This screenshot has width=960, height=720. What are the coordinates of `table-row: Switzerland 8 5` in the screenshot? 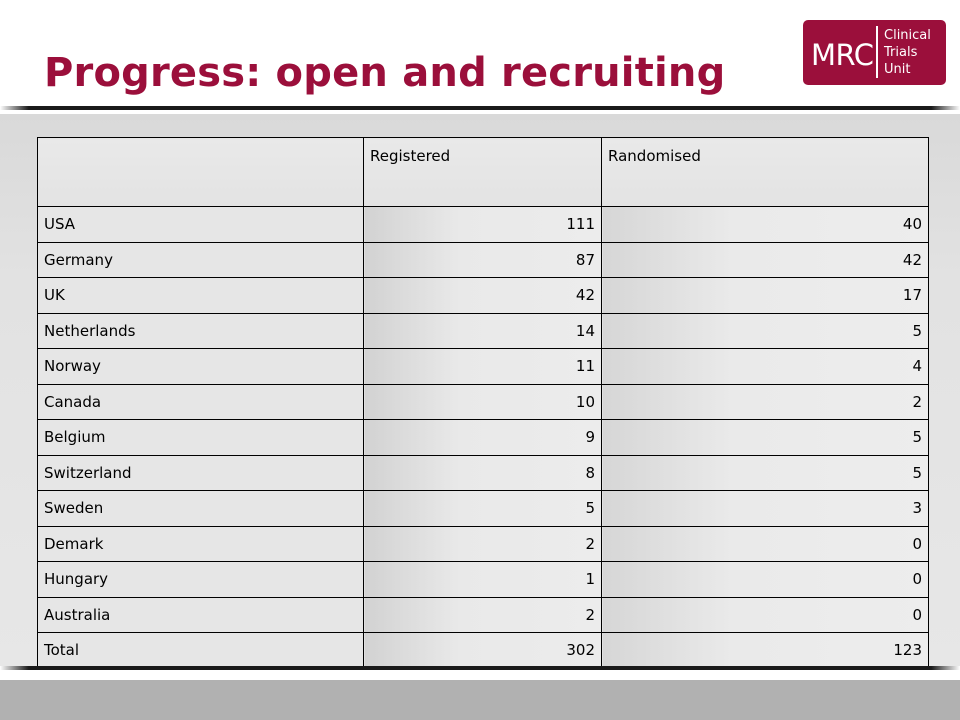 It's located at (483, 472).